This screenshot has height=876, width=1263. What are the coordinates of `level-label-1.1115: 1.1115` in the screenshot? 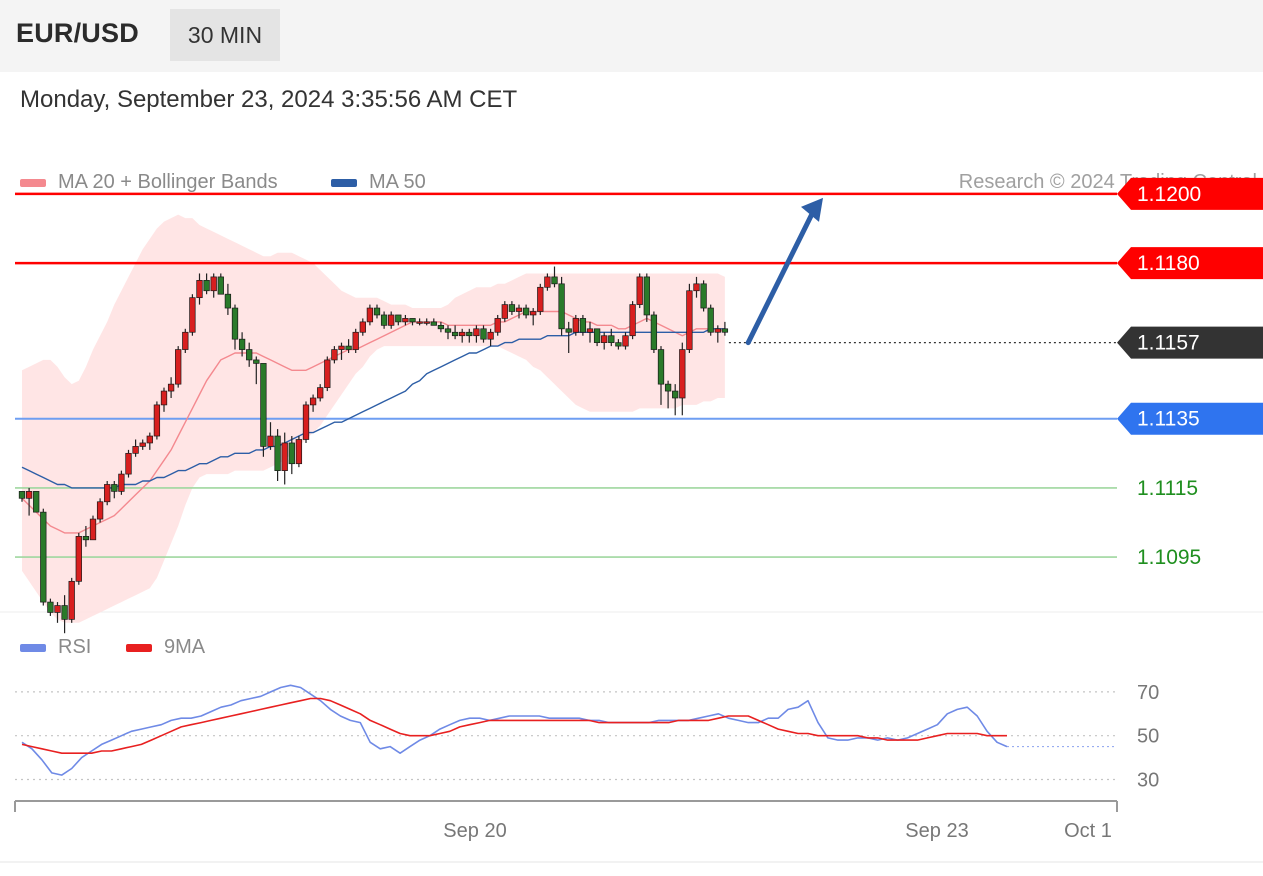 It's located at (1167, 488).